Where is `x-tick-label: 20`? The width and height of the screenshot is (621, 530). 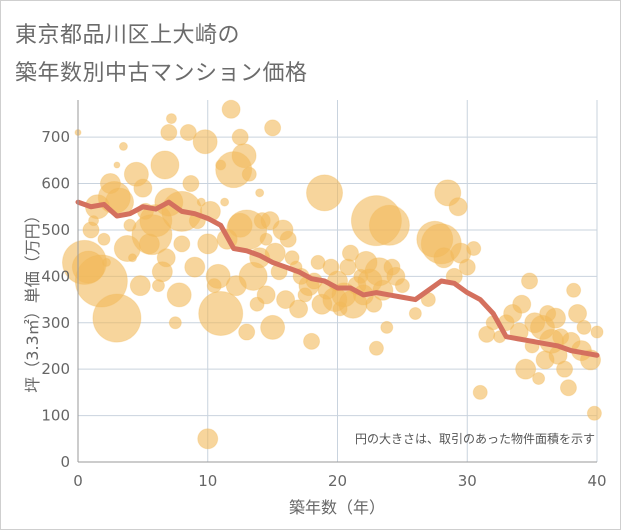
x-tick-label: 20 is located at coordinates (337, 481).